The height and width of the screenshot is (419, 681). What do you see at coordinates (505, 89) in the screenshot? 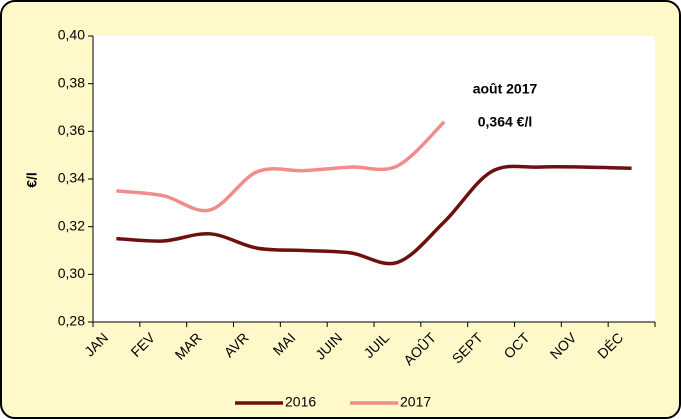
I see `annotation: août 2017` at bounding box center [505, 89].